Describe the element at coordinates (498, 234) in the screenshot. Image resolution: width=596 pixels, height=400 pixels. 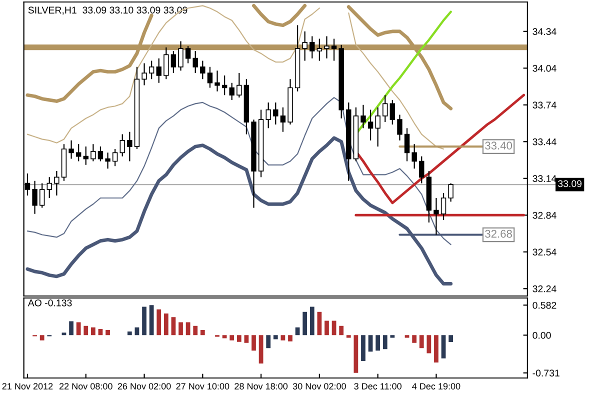
I see `annotation: 32.68` at that location.